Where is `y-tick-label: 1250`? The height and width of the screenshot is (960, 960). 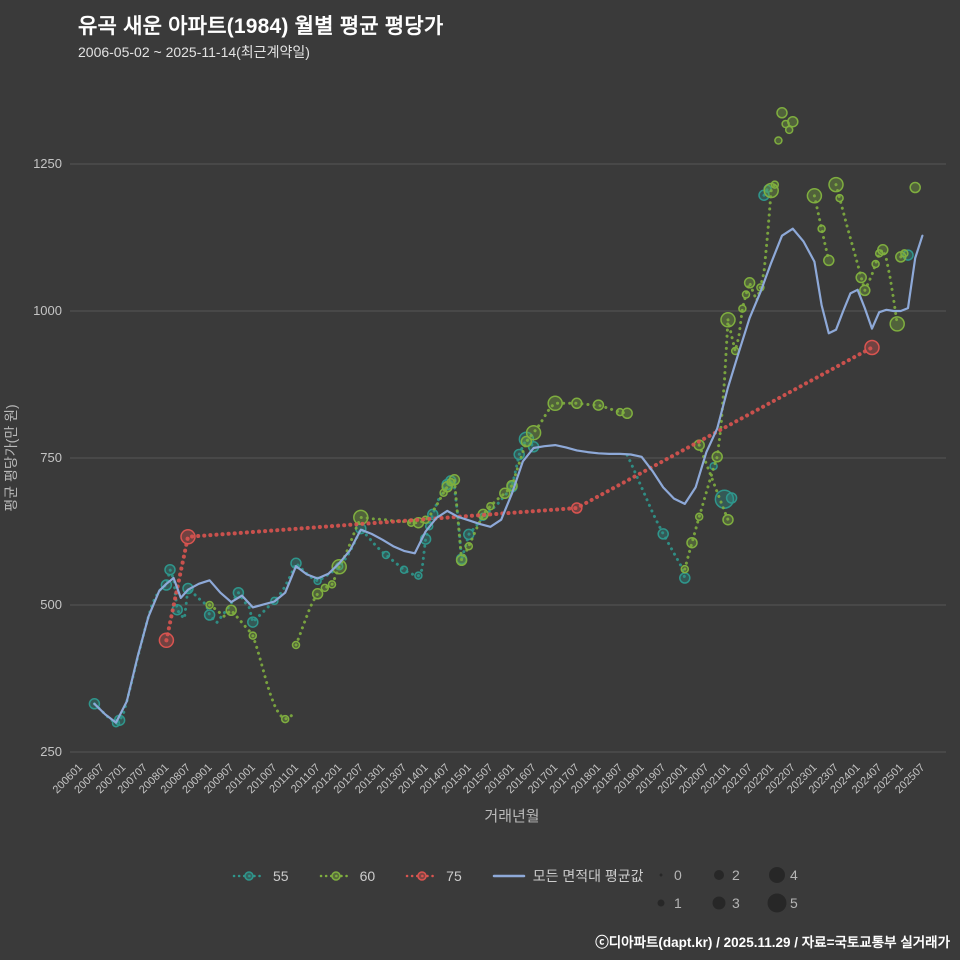
y-tick-label: 1250 is located at coordinates (47, 163).